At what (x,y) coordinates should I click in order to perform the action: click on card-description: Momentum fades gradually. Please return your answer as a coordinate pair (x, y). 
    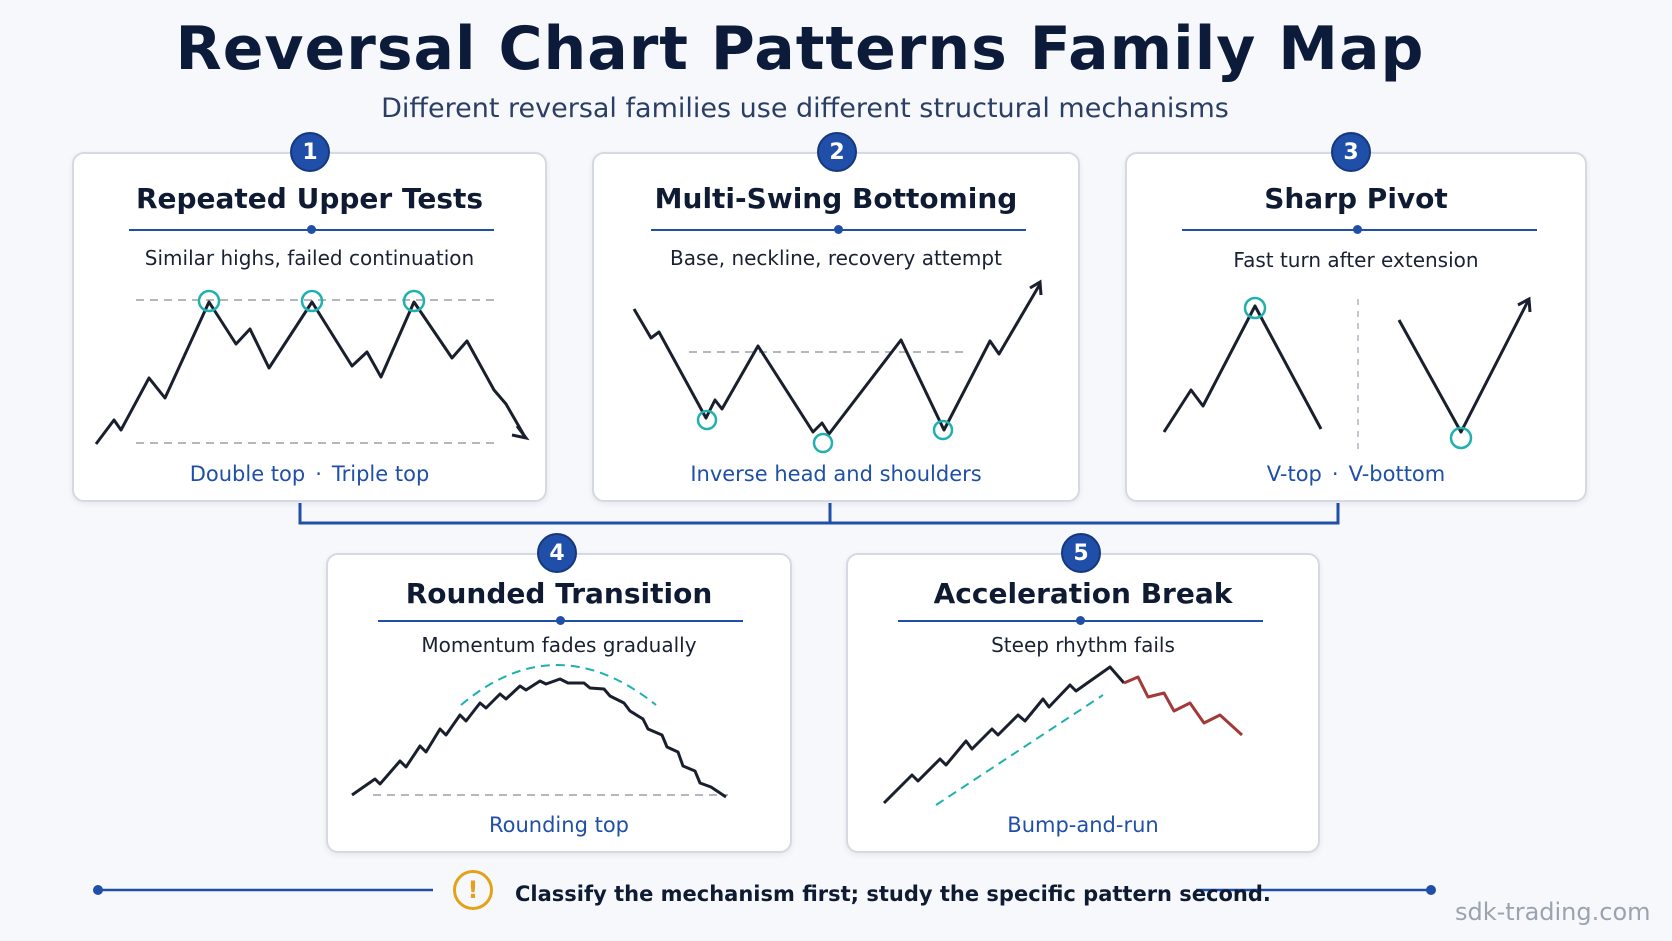
    Looking at the image, I should click on (559, 645).